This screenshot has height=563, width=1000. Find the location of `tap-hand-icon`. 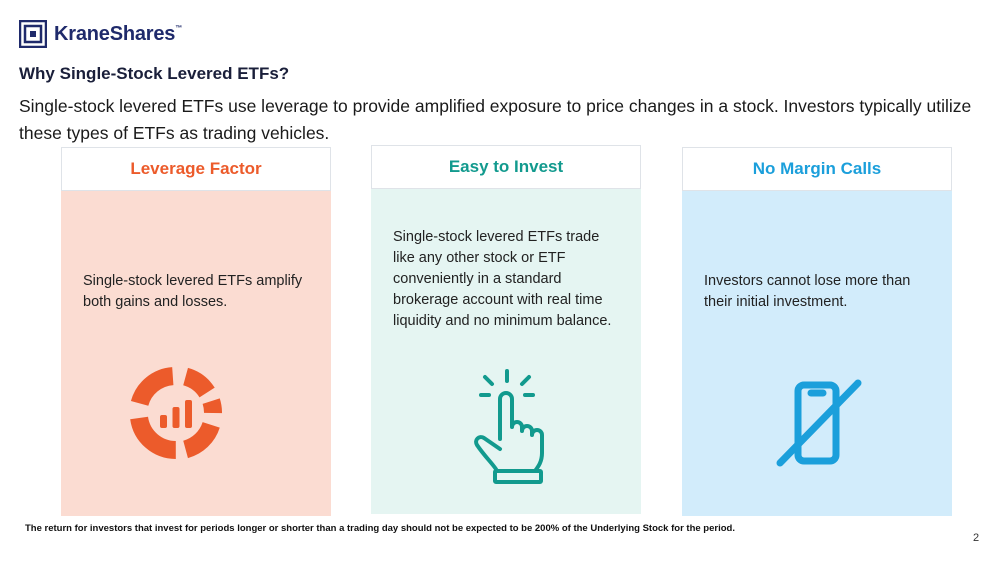

tap-hand-icon is located at coordinates (509, 428).